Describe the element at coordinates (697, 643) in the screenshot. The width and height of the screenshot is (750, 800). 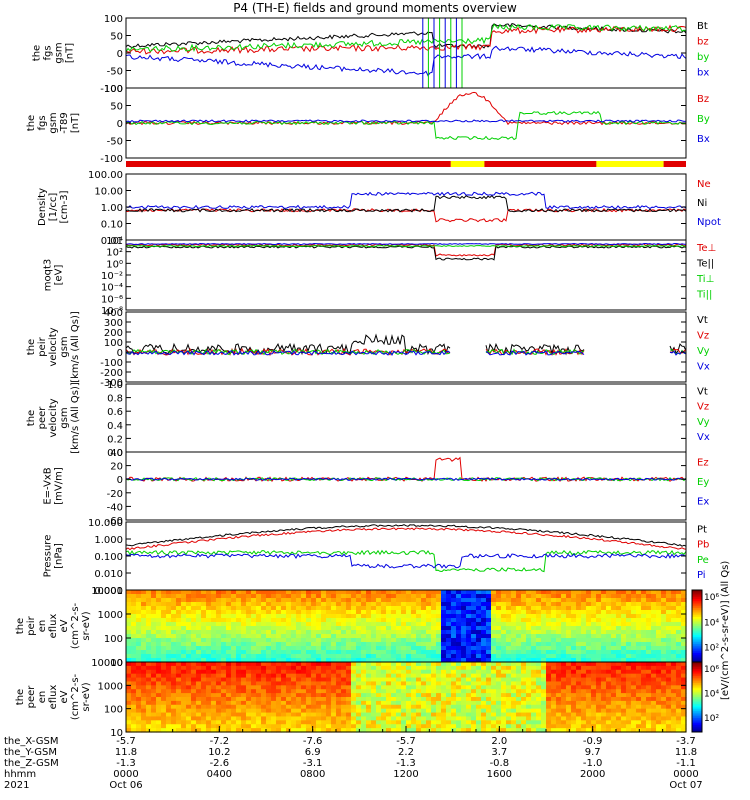
I see `ion-colorbar-step` at that location.